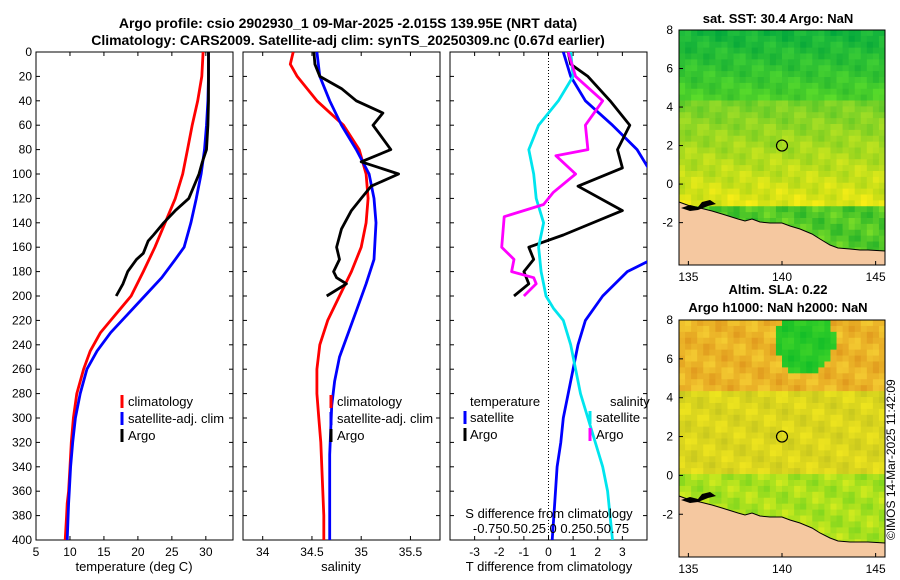  Describe the element at coordinates (499, 552) in the screenshot. I see `x-tick-label: -2` at that location.